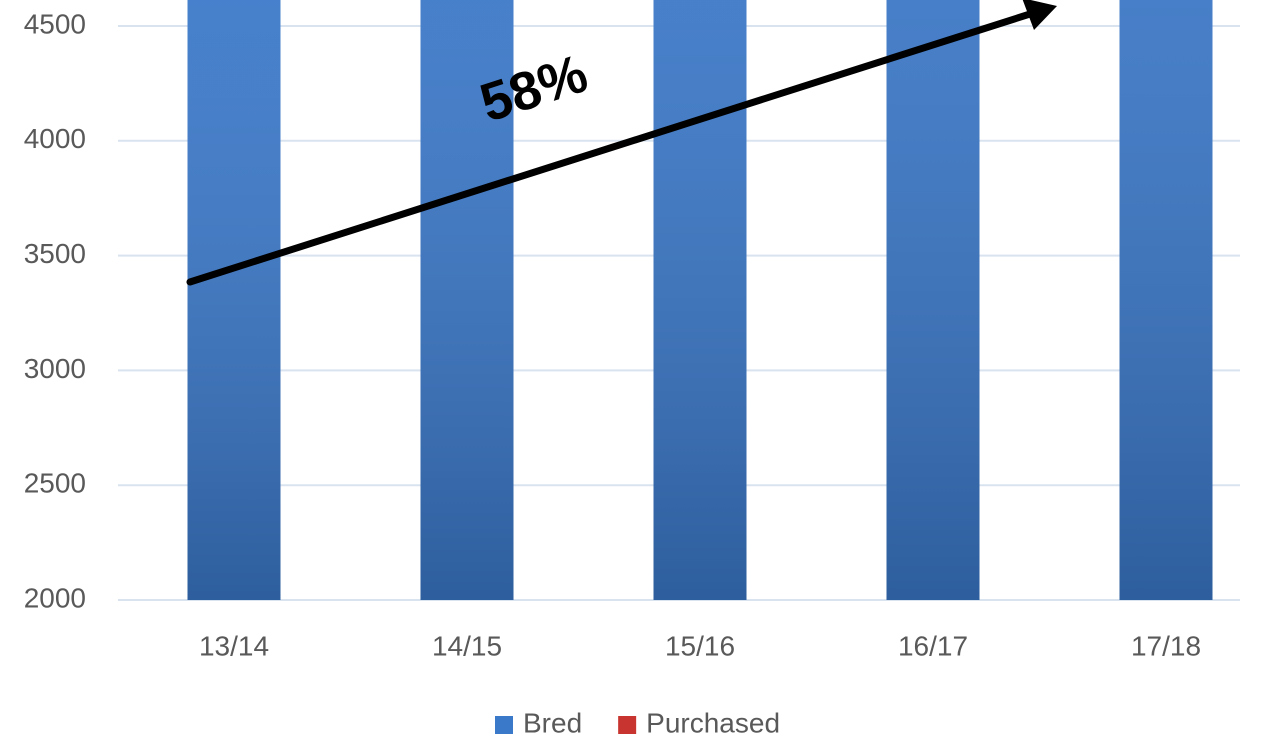  I want to click on y-tick-label: 3500, so click(55, 253).